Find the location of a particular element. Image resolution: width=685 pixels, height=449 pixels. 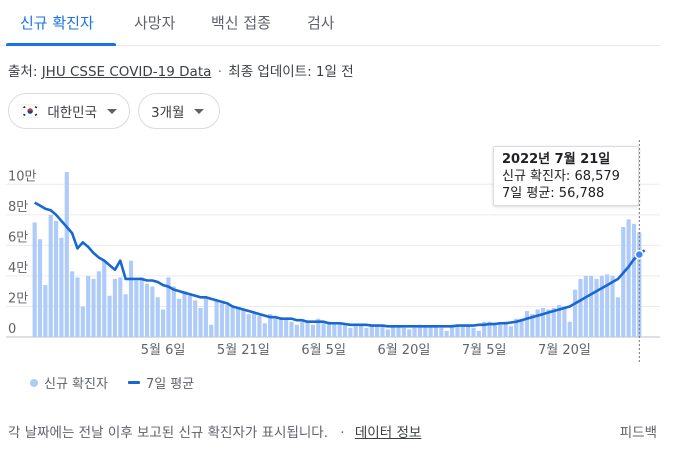

legend-dot-icon is located at coordinates (34, 382).